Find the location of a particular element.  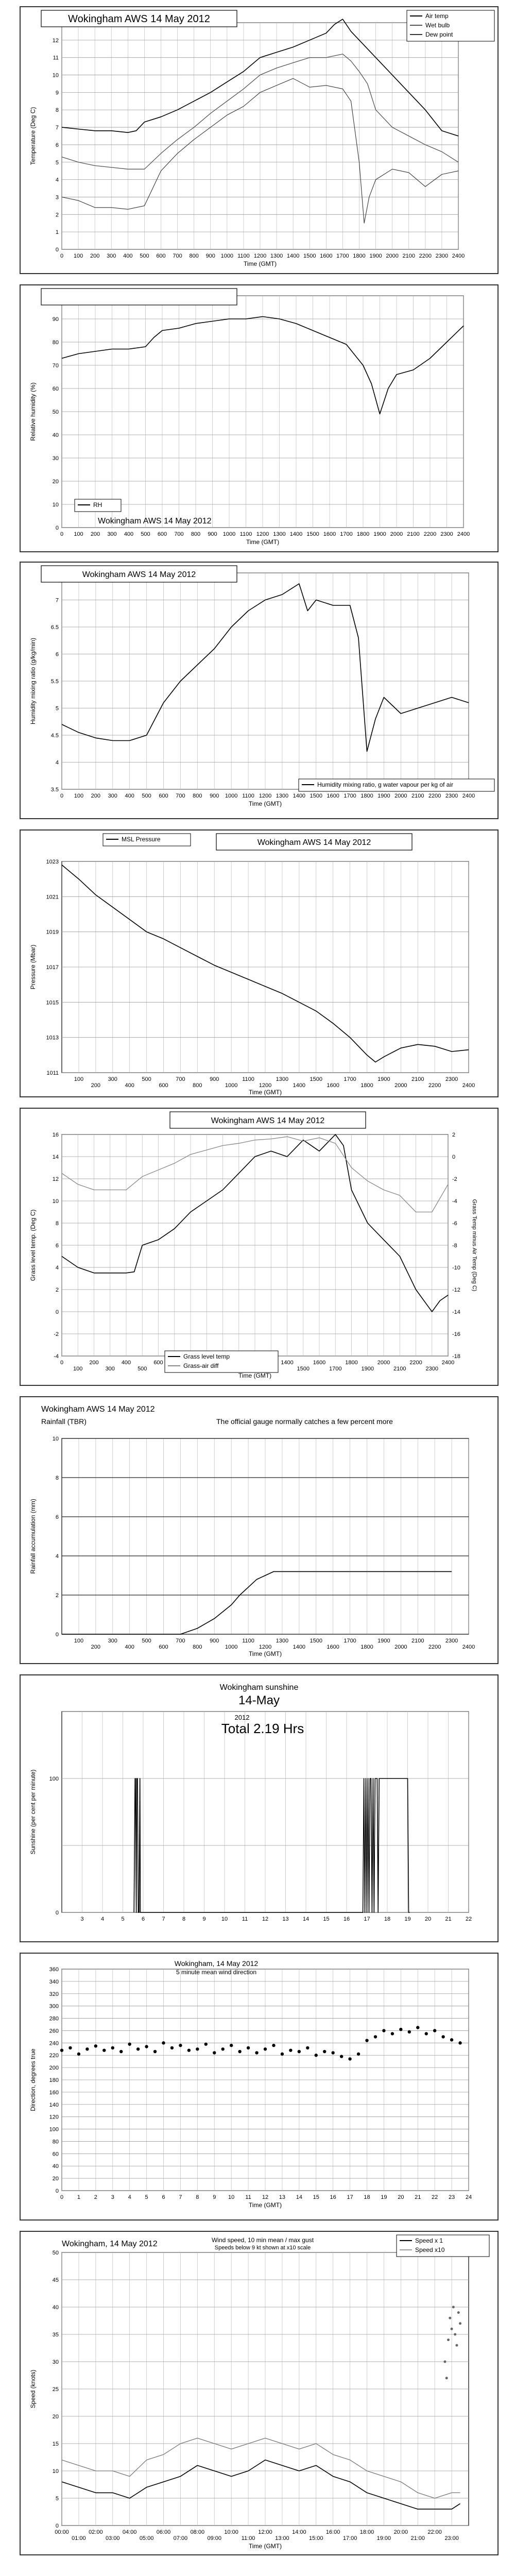

title-box is located at coordinates (139, 18).